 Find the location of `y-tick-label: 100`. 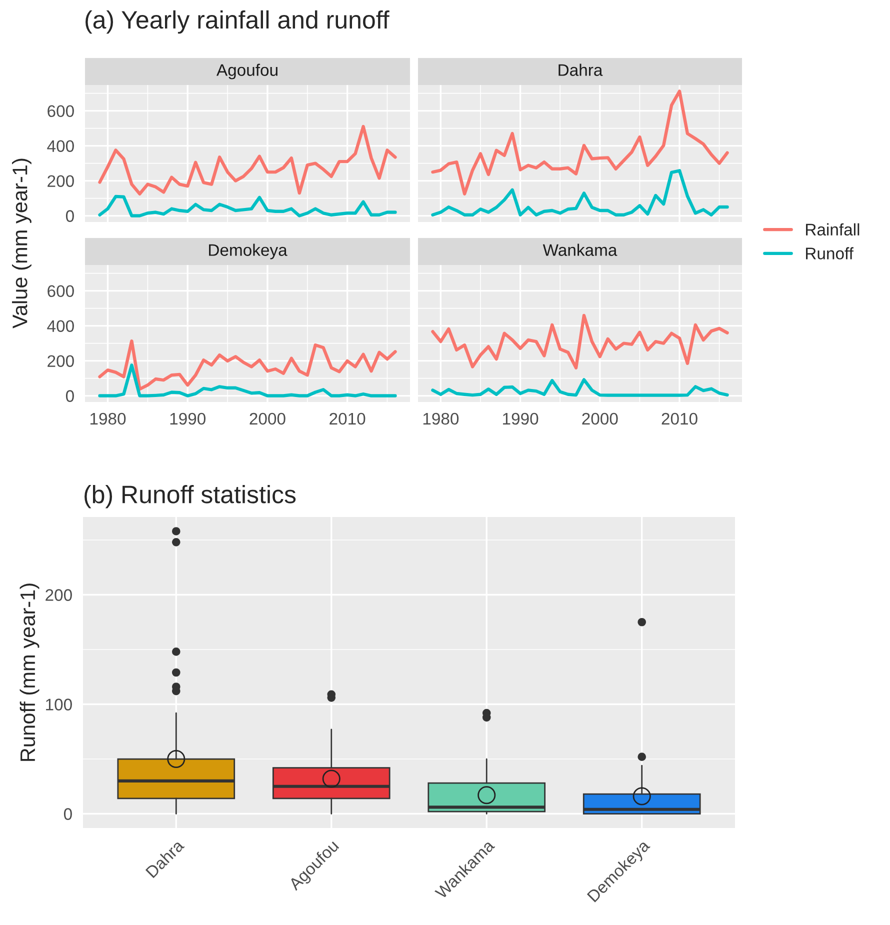

y-tick-label: 100 is located at coordinates (59, 704).